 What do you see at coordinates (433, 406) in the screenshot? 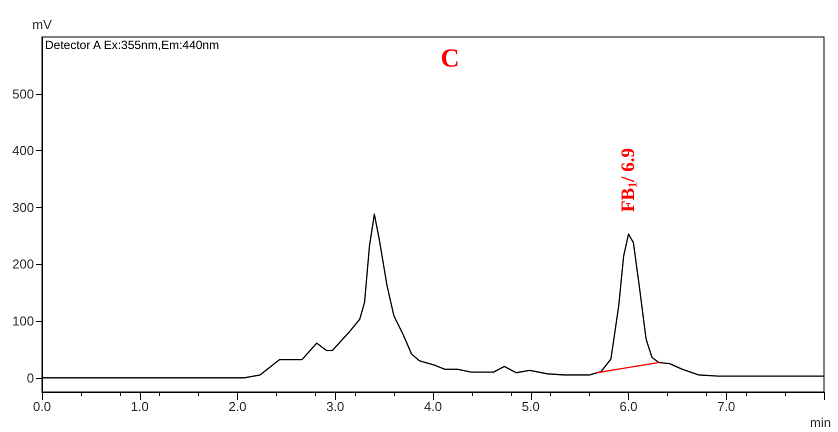
I see `x-tick-label: 4.0` at bounding box center [433, 406].